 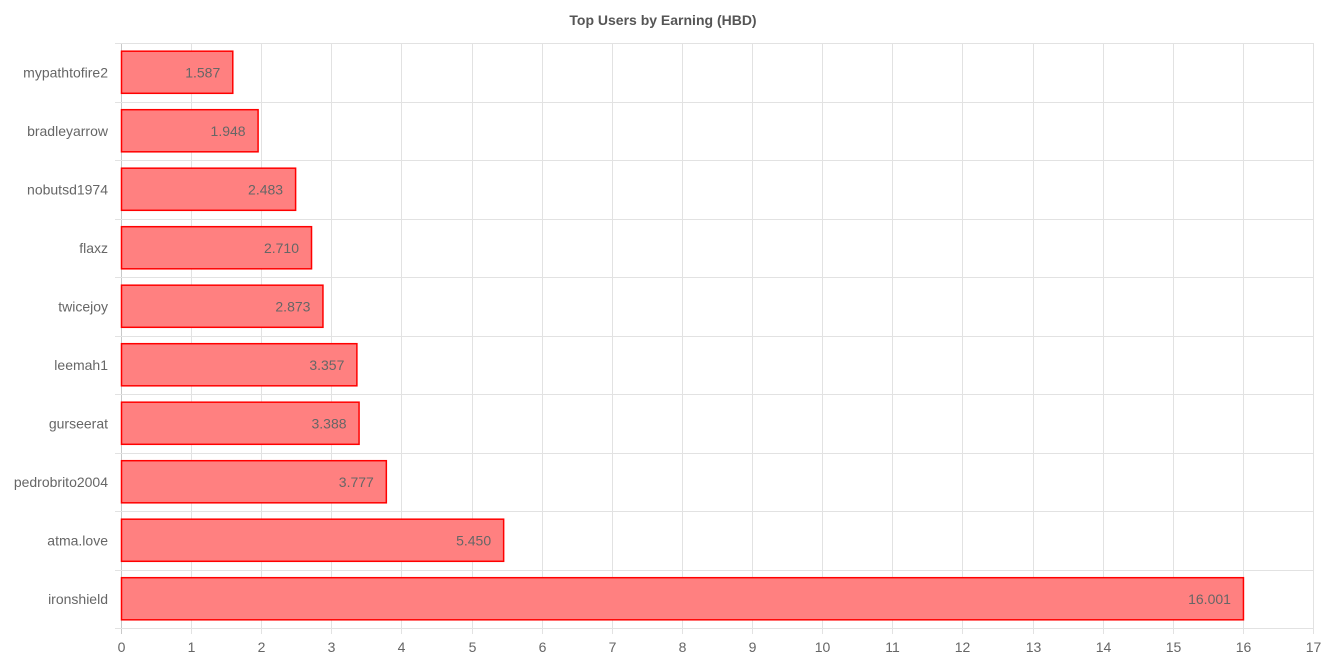 I want to click on category-label: atma.love, so click(x=77, y=540).